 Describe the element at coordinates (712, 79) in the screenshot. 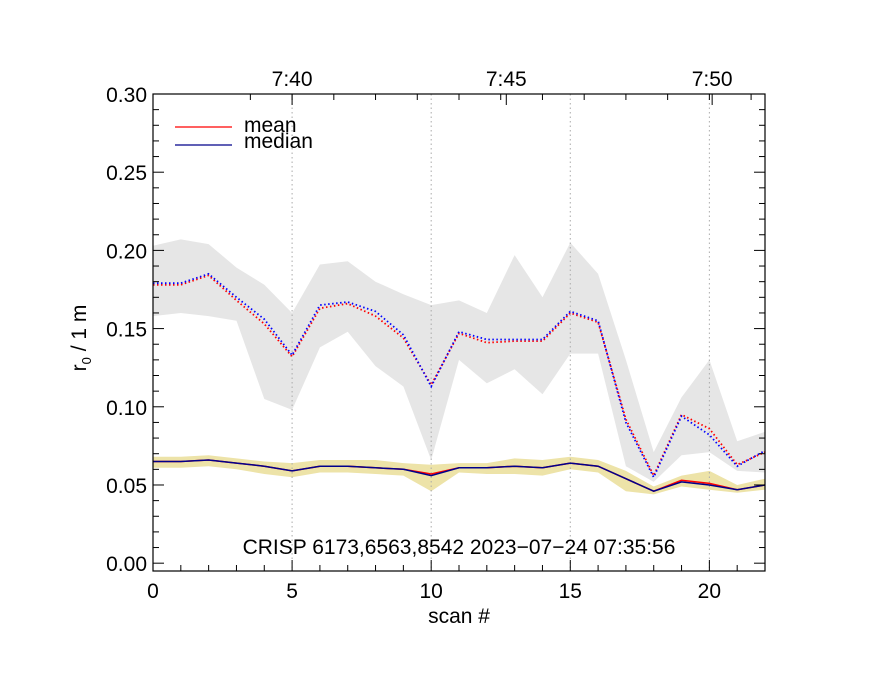

I see `top-time-tick-label: 7:50` at that location.